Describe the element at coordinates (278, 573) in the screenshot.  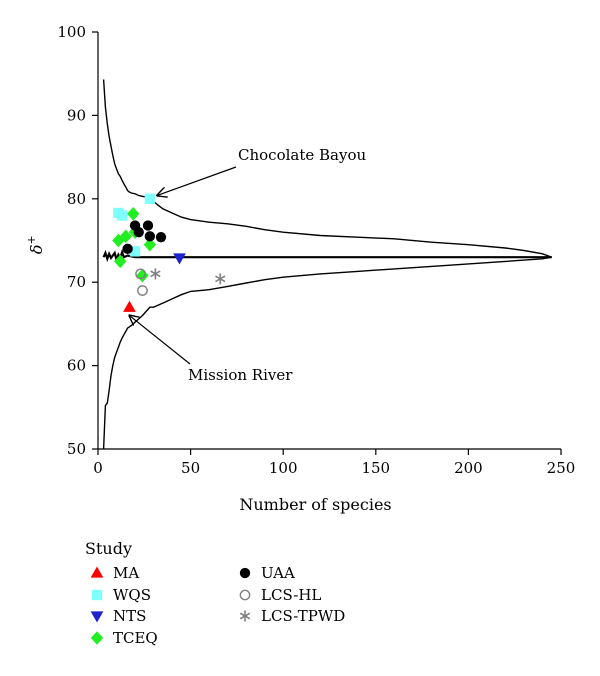
I see `legend-label-uaa: UAA` at that location.